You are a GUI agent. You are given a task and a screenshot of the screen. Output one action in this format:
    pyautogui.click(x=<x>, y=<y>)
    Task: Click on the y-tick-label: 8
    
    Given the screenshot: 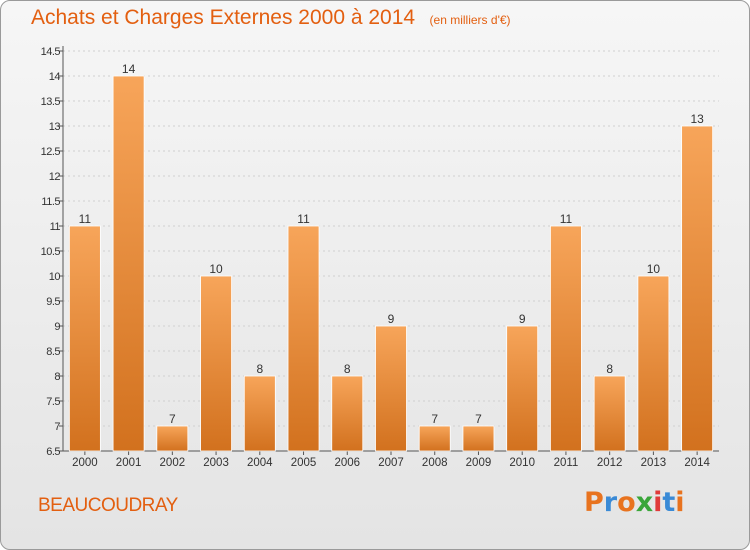 What is the action you would take?
    pyautogui.click(x=57, y=377)
    